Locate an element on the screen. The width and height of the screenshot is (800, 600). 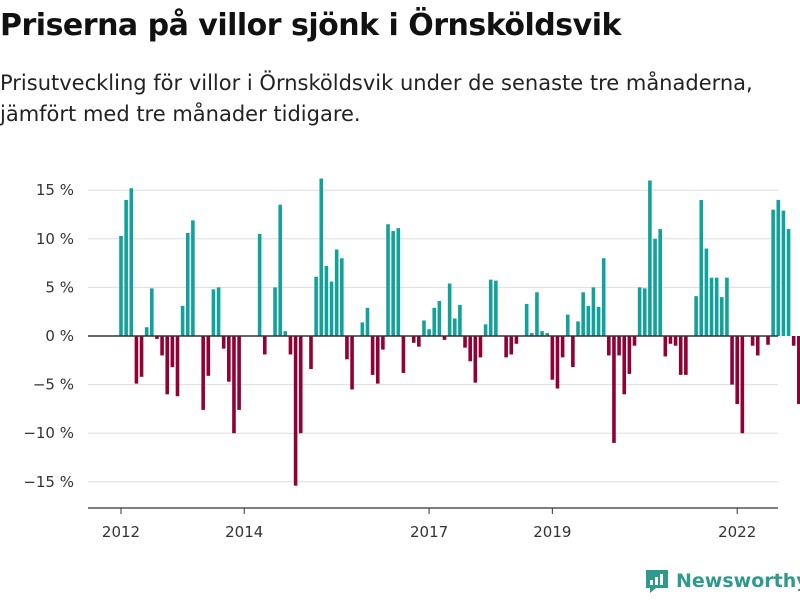
newsworthy-logo: Newsworthy is located at coordinates (722, 581).